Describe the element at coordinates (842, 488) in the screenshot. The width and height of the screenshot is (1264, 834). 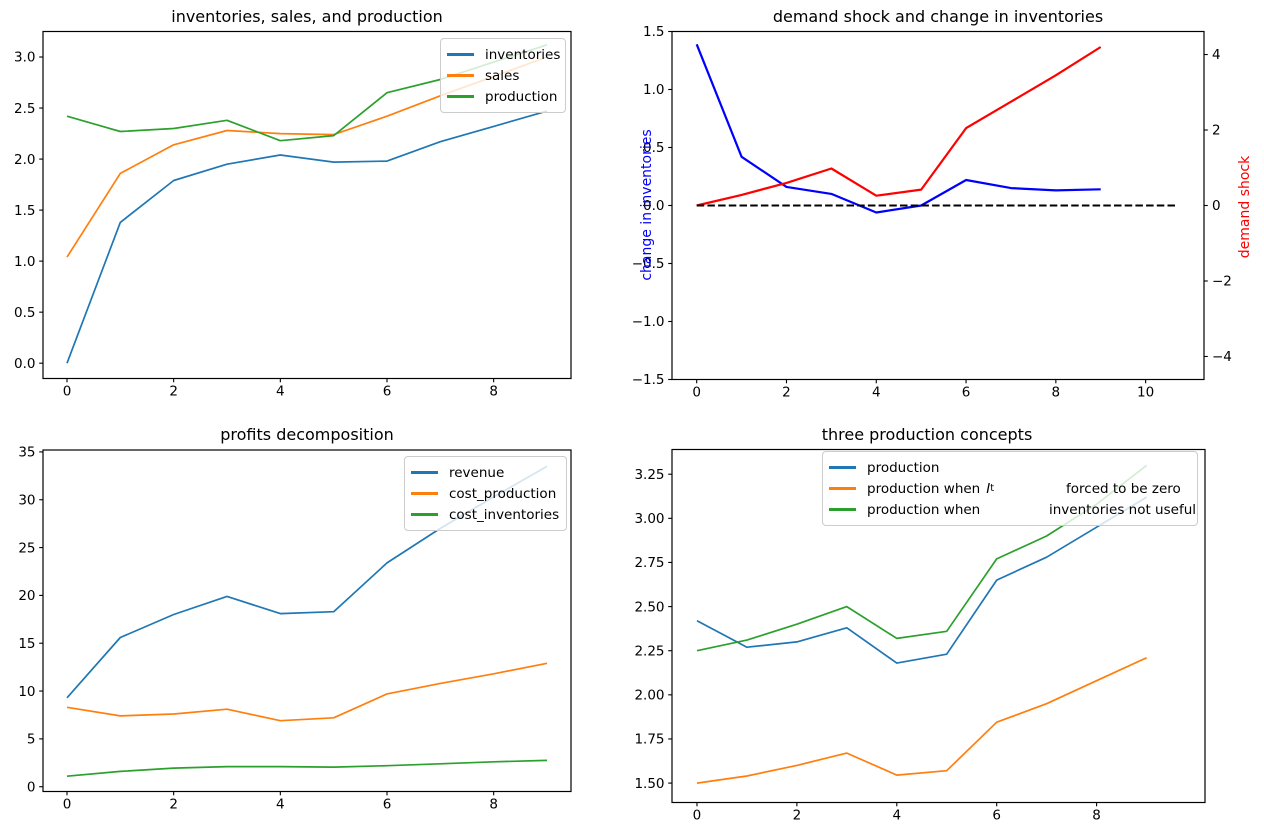
I see `legend-line-sample-production-zero-inventories` at that location.